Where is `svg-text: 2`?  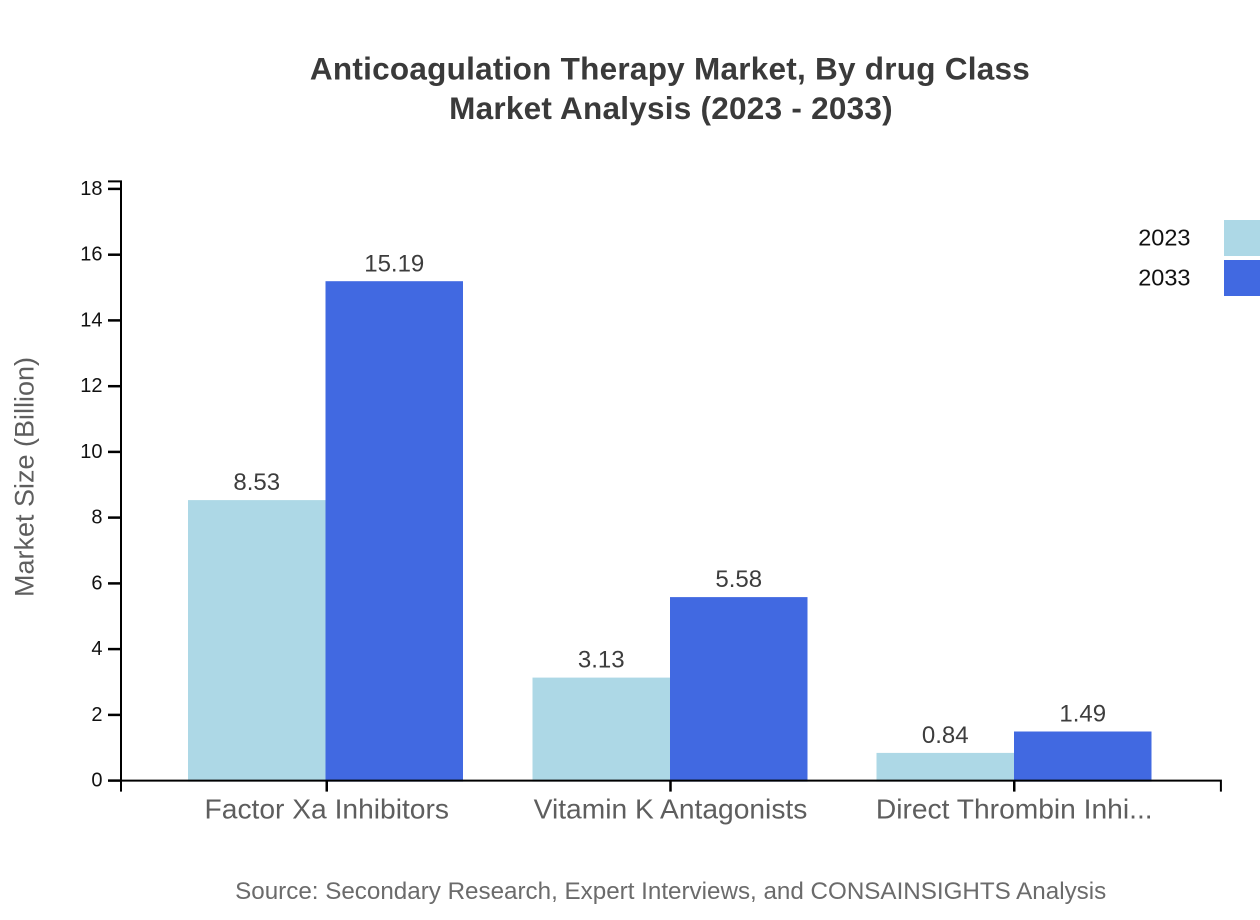 svg-text: 2 is located at coordinates (96, 715).